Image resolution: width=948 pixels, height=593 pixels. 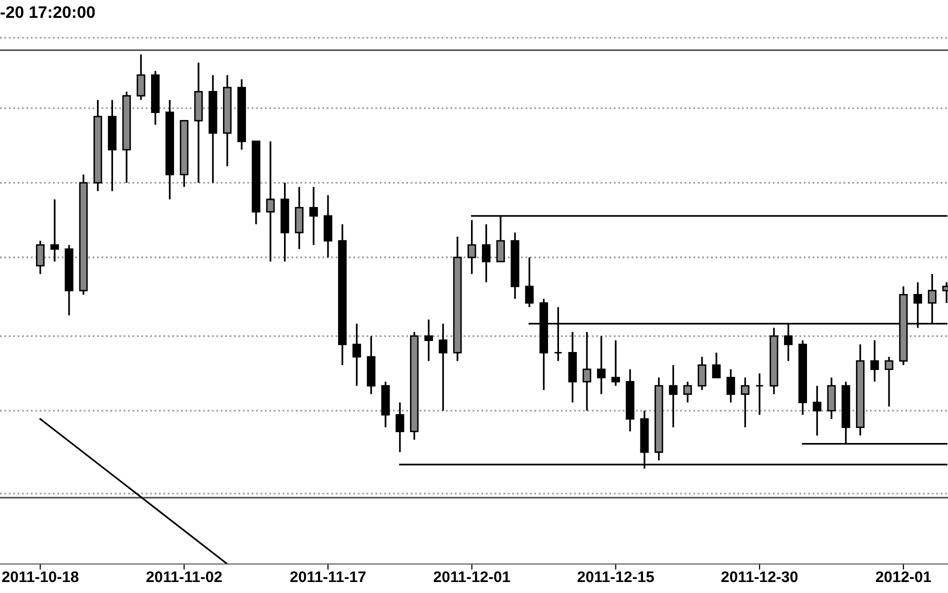 I want to click on x-tick-label: 2012-01, so click(x=904, y=576).